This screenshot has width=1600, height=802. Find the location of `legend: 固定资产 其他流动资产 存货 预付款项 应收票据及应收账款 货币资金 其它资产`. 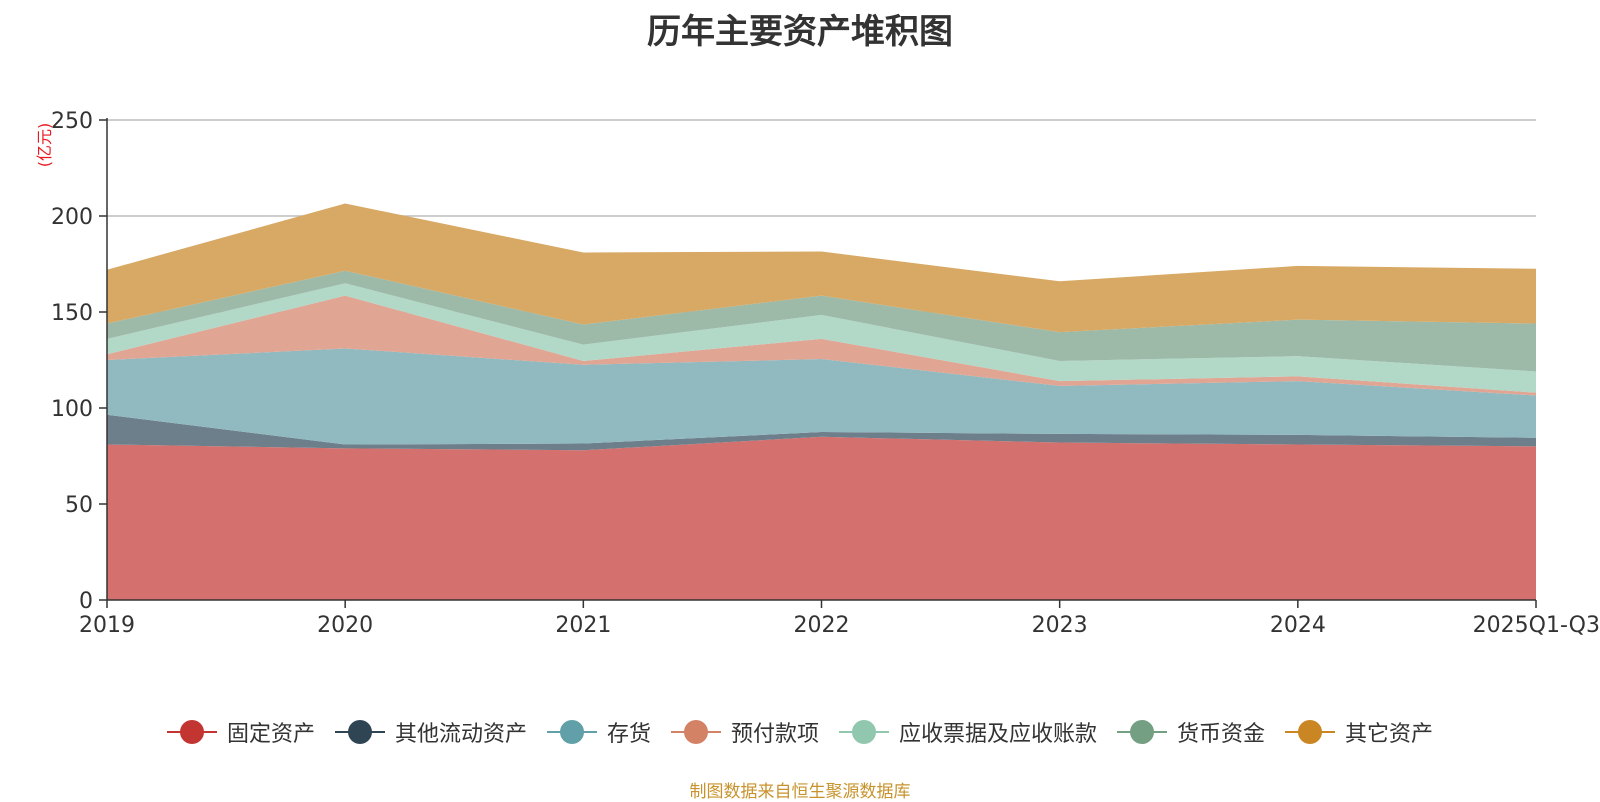

legend: 固定资产 其他流动资产 存货 预付款项 应收票据及应收账款 货币资金 其它资产 is located at coordinates (800, 732).